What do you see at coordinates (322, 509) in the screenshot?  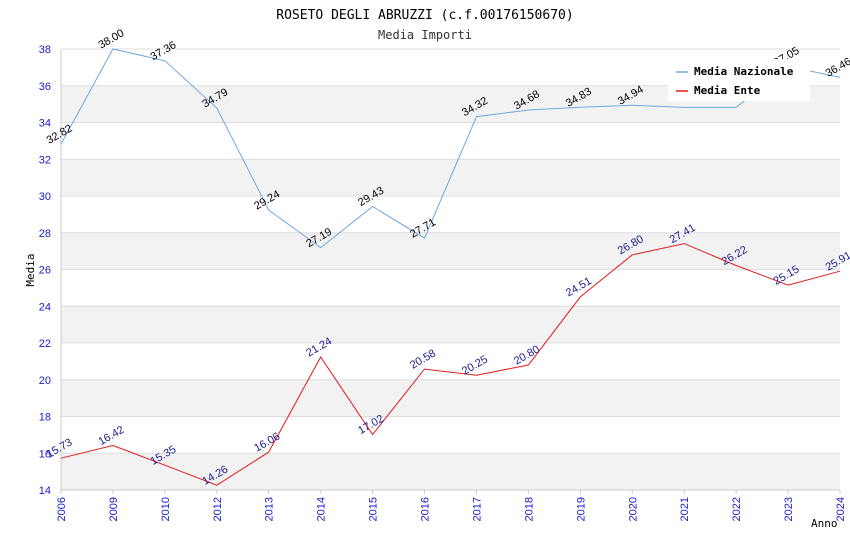 I see `x-tick-label: 2014` at bounding box center [322, 509].